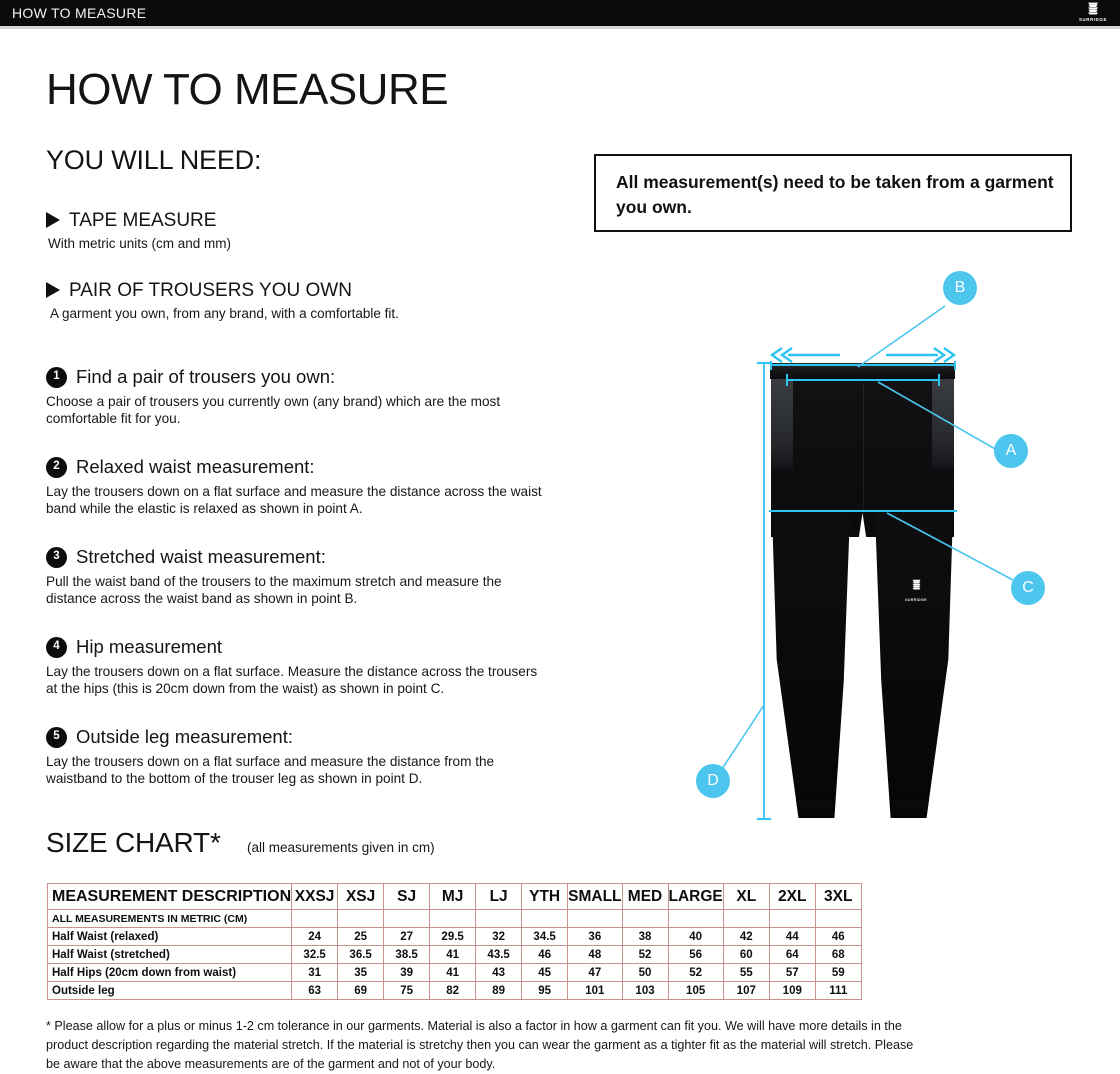  Describe the element at coordinates (206, 376) in the screenshot. I see `step-title: Find a pair of trousers you own:` at that location.